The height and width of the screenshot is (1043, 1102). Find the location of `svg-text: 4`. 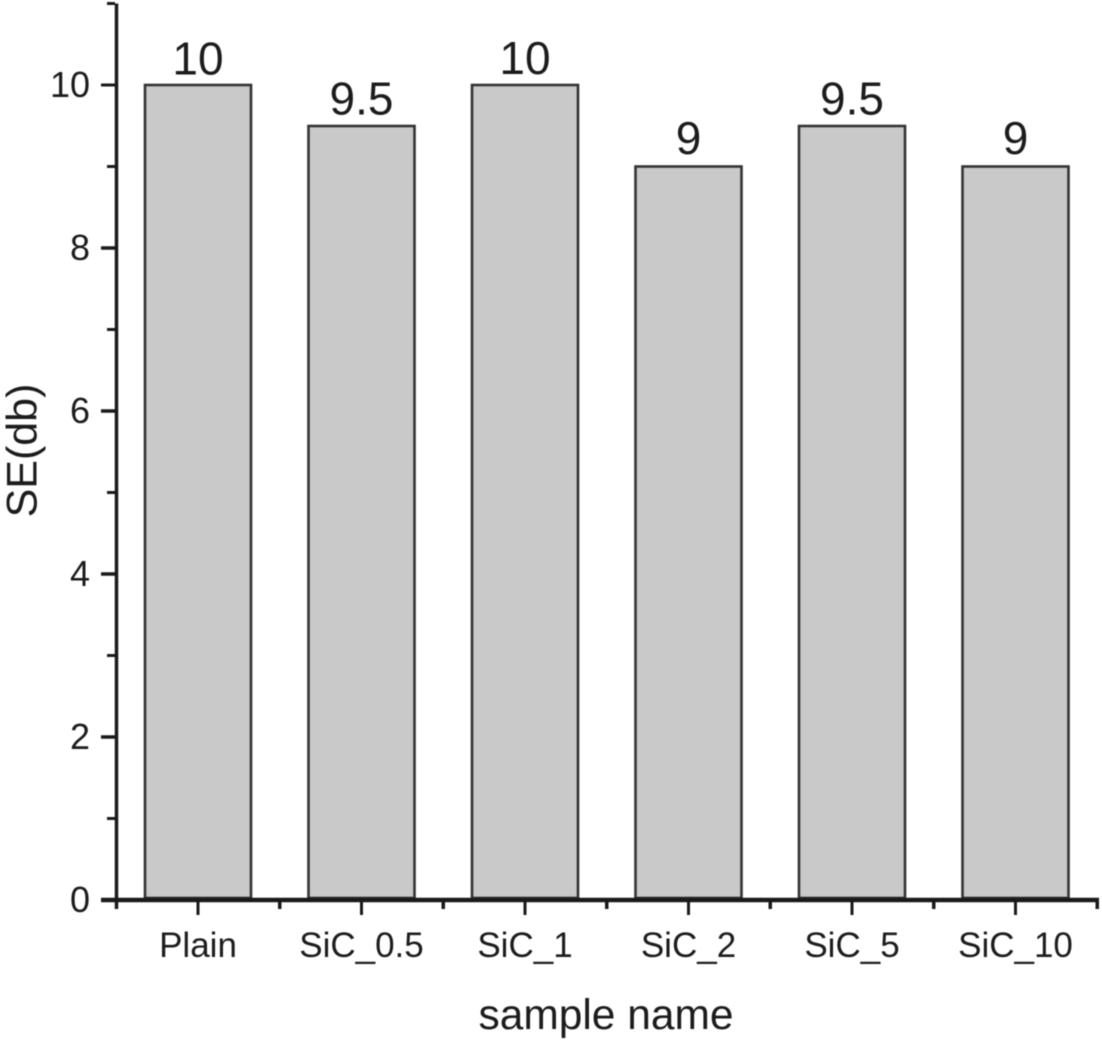

svg-text: 4 is located at coordinates (80, 573).